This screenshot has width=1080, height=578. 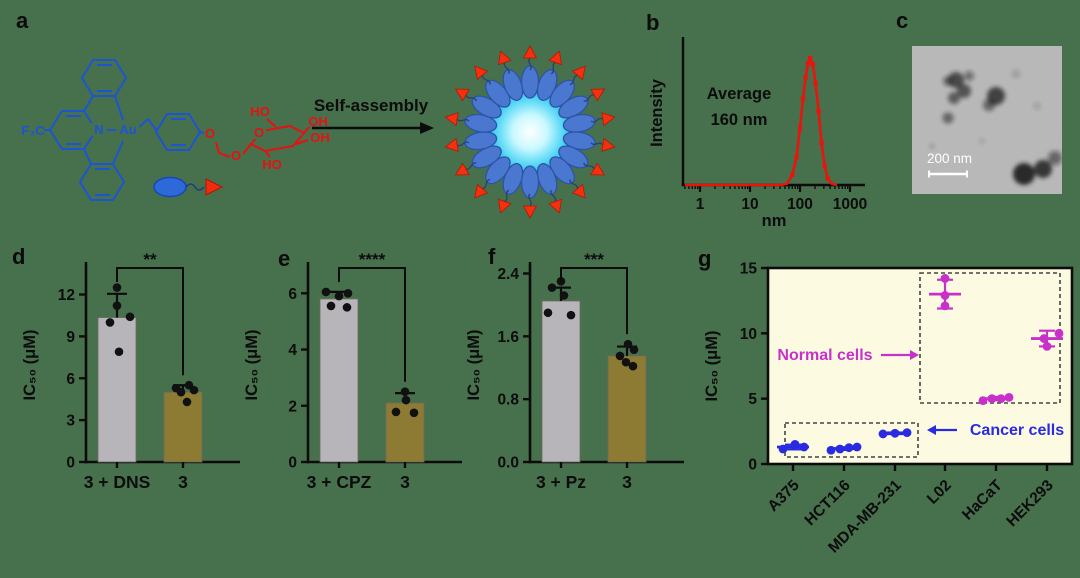 I want to click on ligand-bonds, so click(x=125, y=130).